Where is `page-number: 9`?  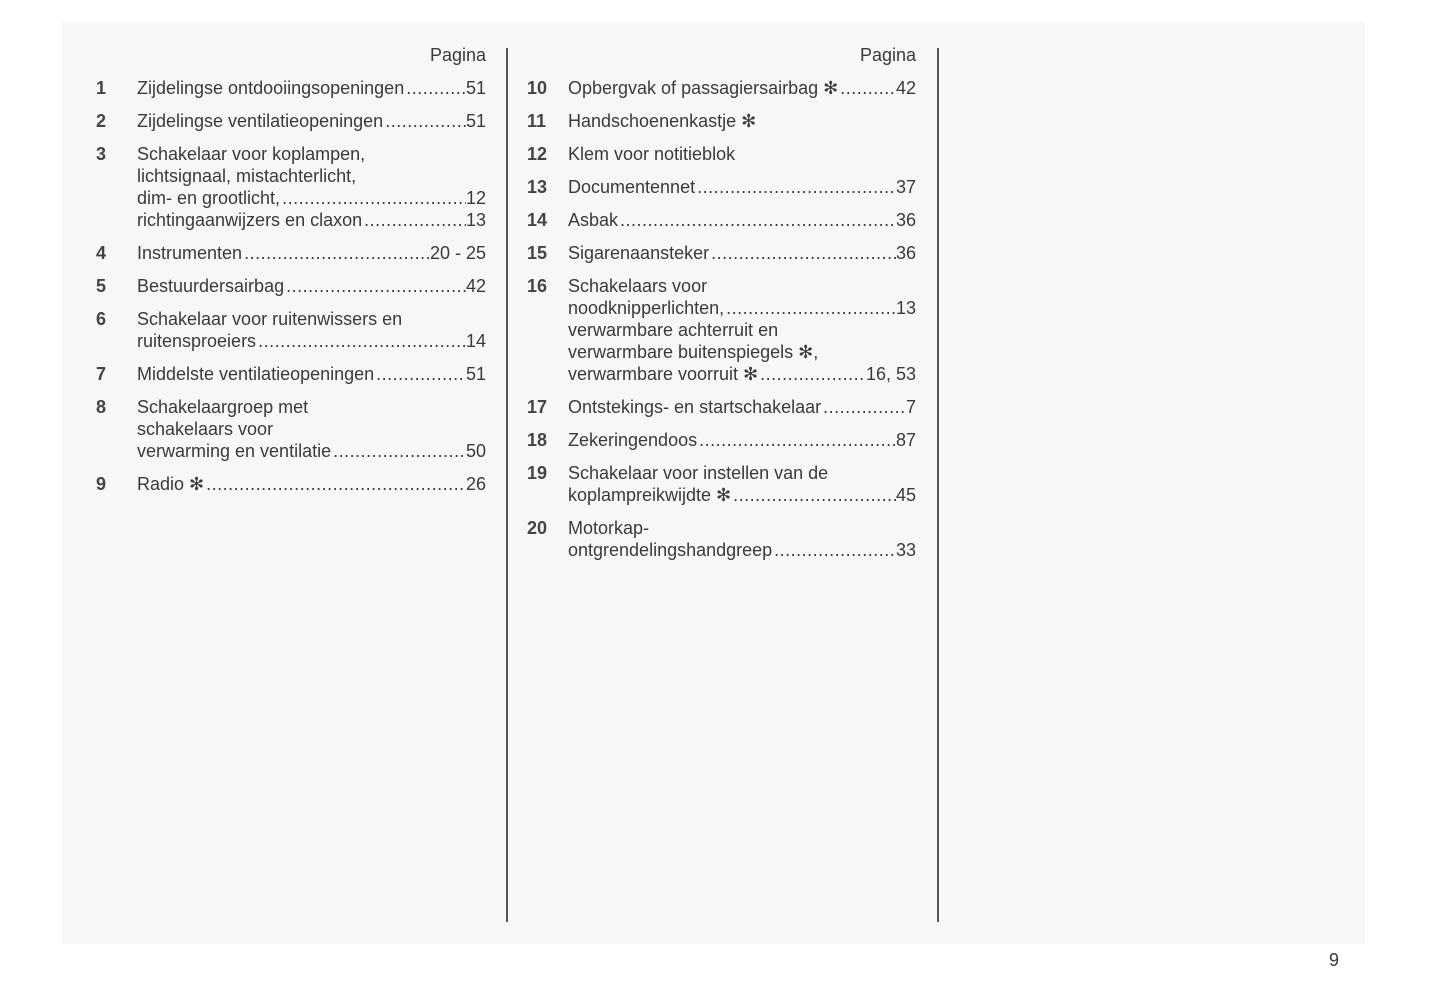
page-number: 9 is located at coordinates (1334, 960).